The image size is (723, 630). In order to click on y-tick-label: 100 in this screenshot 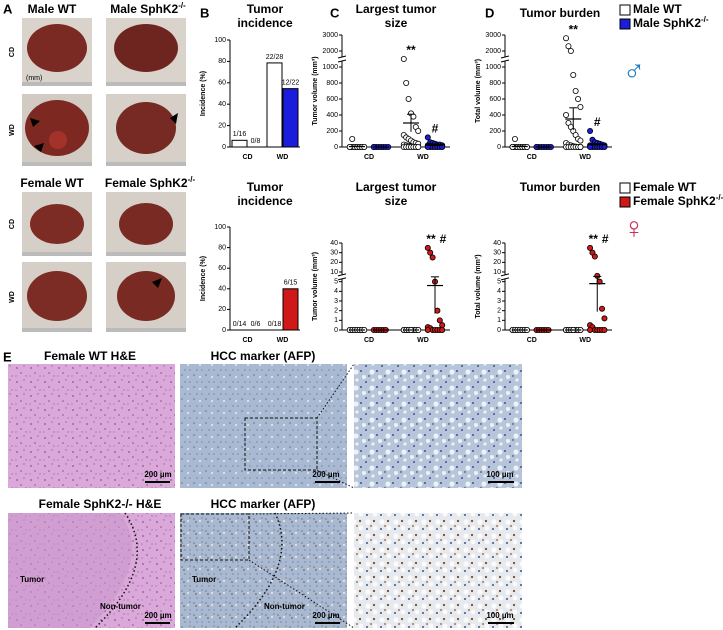, I will do `click(220, 40)`.